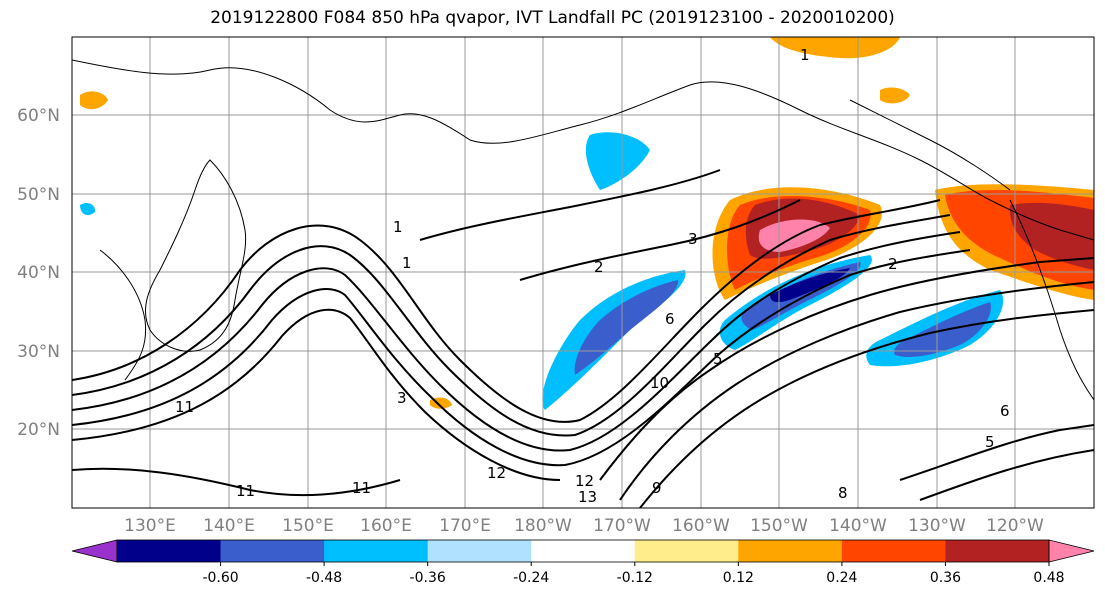  Describe the element at coordinates (465, 526) in the screenshot. I see `lon-label: 170°E` at that location.